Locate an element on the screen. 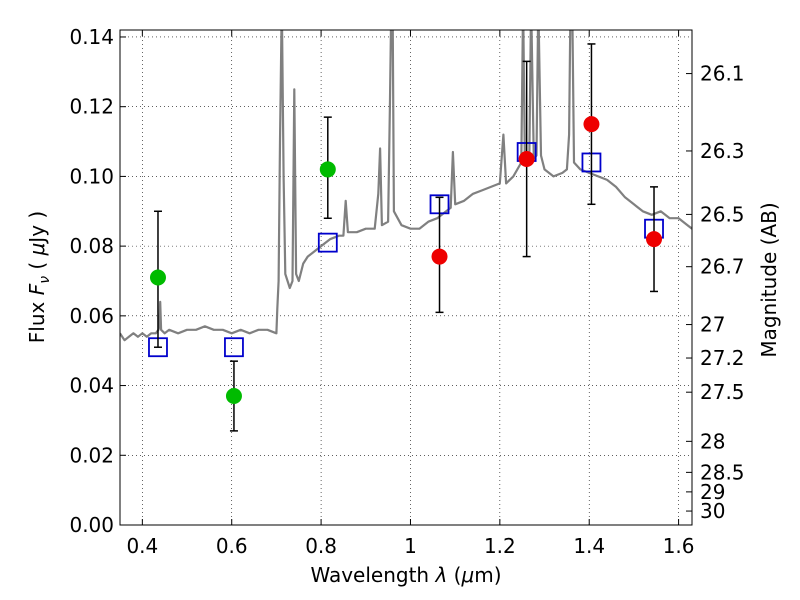 The image size is (800, 600). x-tick-label: 1.6 is located at coordinates (679, 546).